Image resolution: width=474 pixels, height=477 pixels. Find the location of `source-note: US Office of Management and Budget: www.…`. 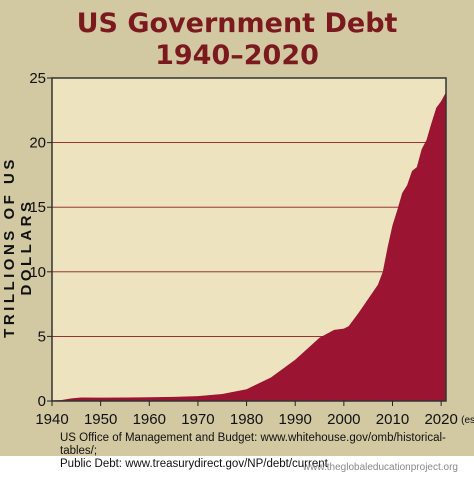

source-note: US Office of Management and Budget: www.… is located at coordinates (267, 451).